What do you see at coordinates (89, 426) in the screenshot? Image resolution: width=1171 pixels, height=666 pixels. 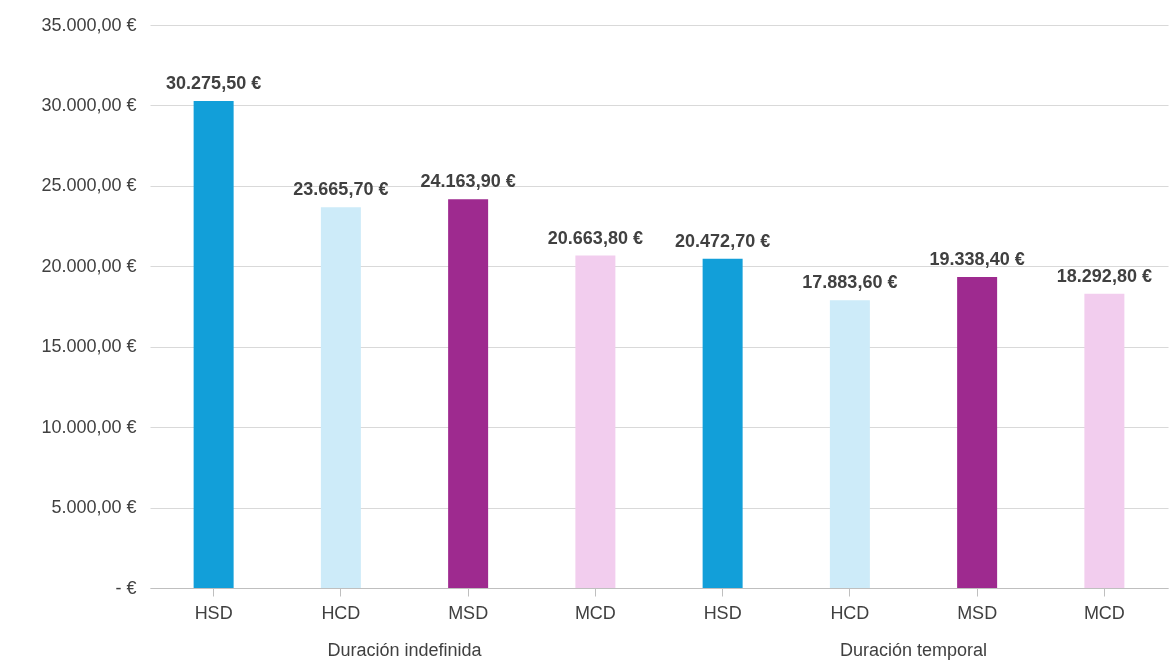 I see `y-tick-label: 10.000,00 €` at bounding box center [89, 426].